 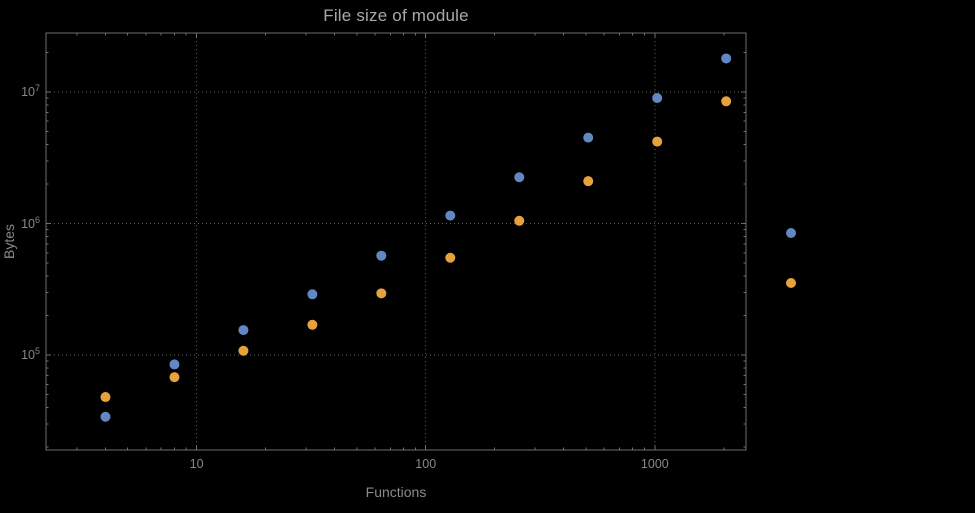 I want to click on y-axis-label: Bytes, so click(x=9, y=241).